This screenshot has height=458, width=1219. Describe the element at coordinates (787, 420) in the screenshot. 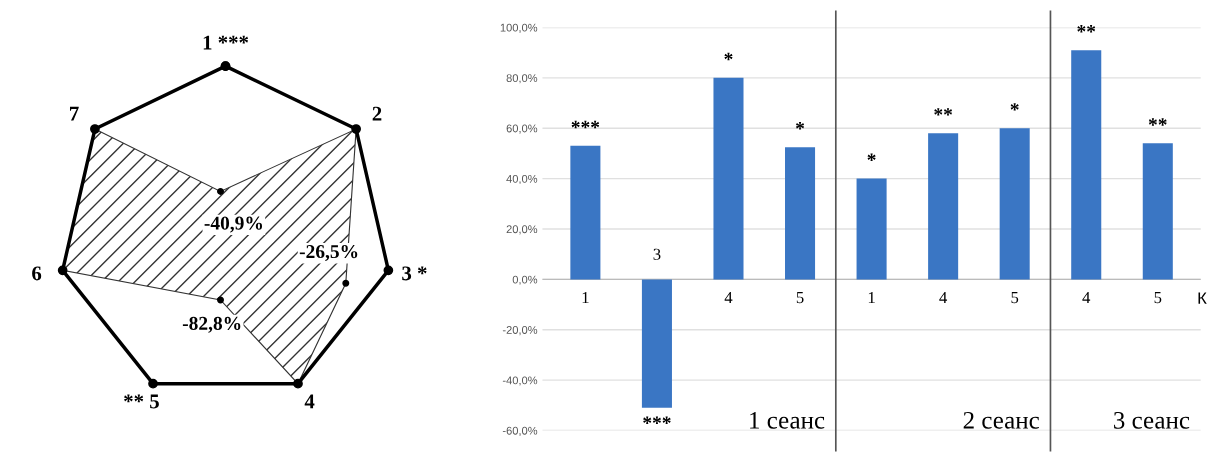

I see `annotation: 1 сеанс` at that location.